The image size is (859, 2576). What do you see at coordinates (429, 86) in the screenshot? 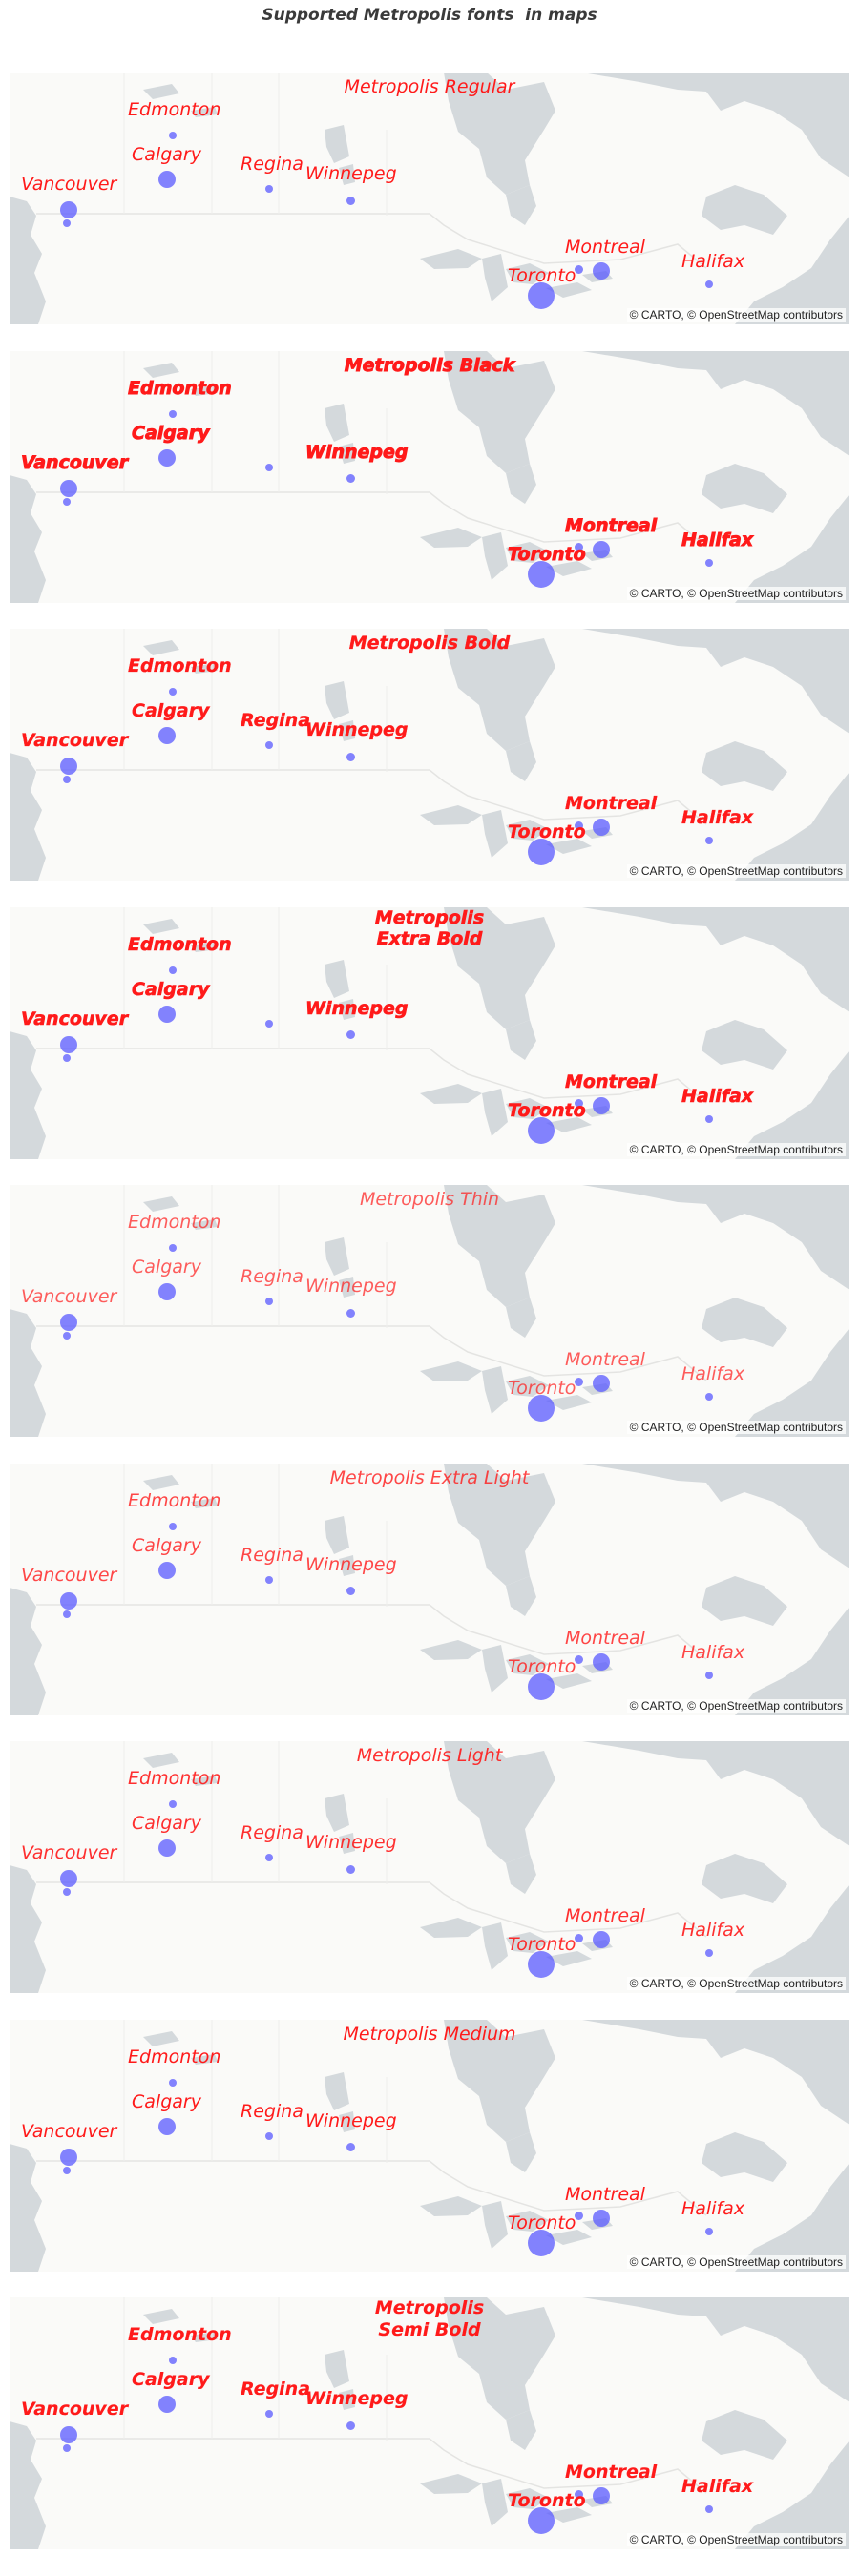
I see `map-title: Metropolis Regular` at bounding box center [429, 86].